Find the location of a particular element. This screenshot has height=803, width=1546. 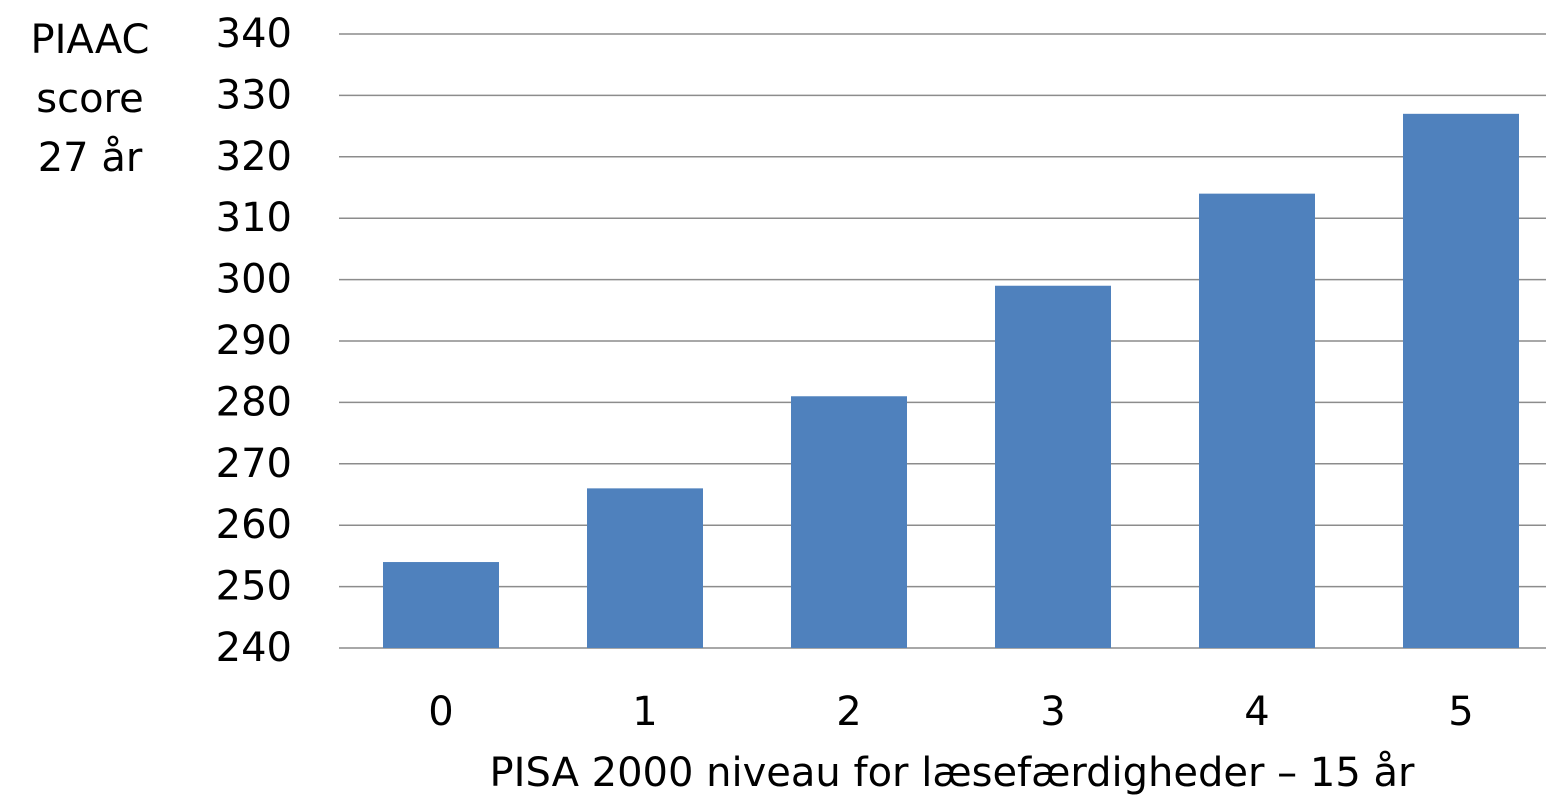

y-axis-label: 27 år is located at coordinates (90, 158).